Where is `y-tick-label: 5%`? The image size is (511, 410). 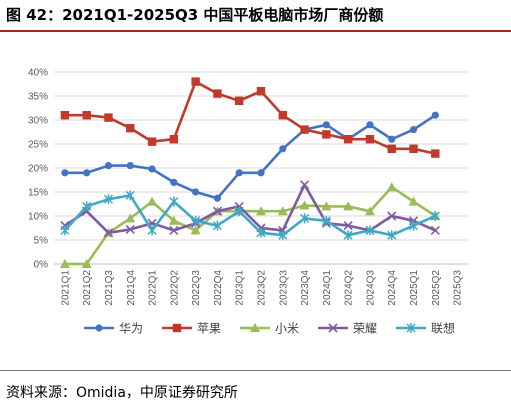 y-tick-label: 5% is located at coordinates (41, 241).